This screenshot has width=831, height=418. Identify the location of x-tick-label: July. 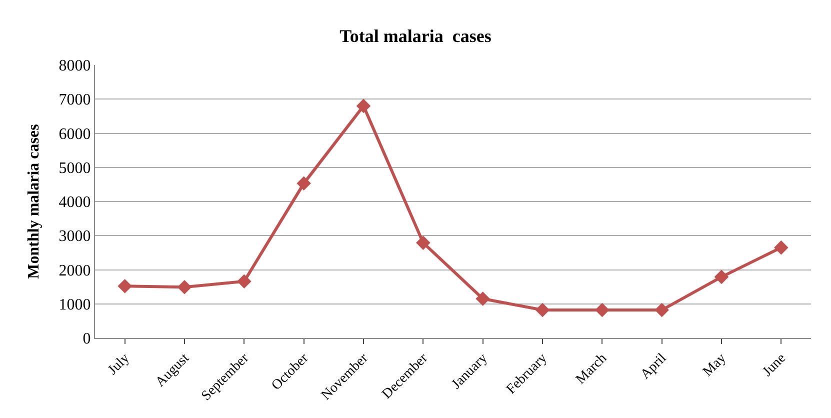
(119, 364).